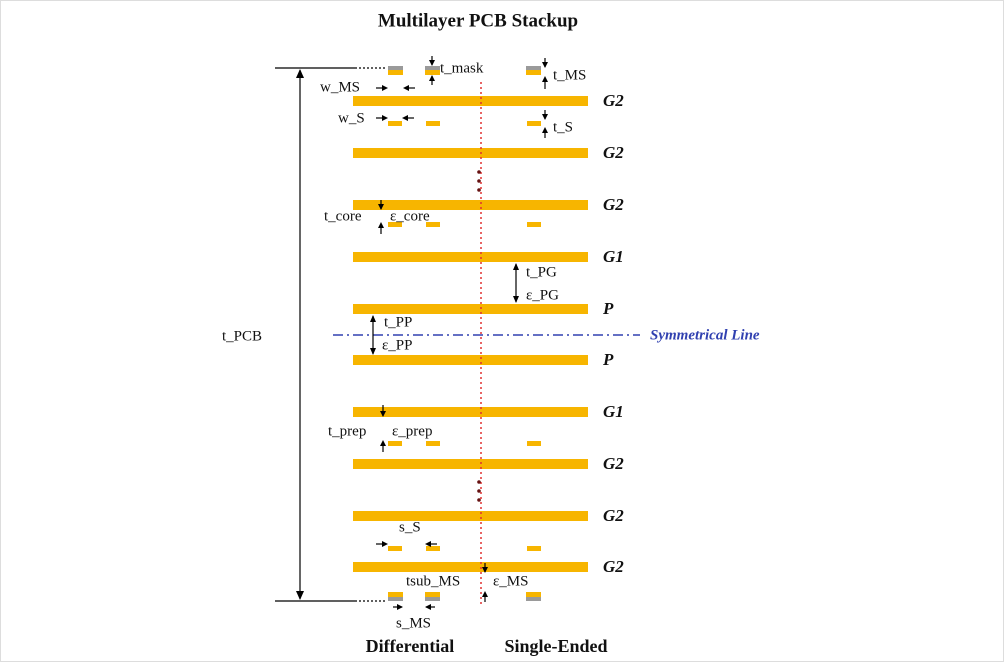  Describe the element at coordinates (413, 623) in the screenshot. I see `annotation: s_MS` at that location.